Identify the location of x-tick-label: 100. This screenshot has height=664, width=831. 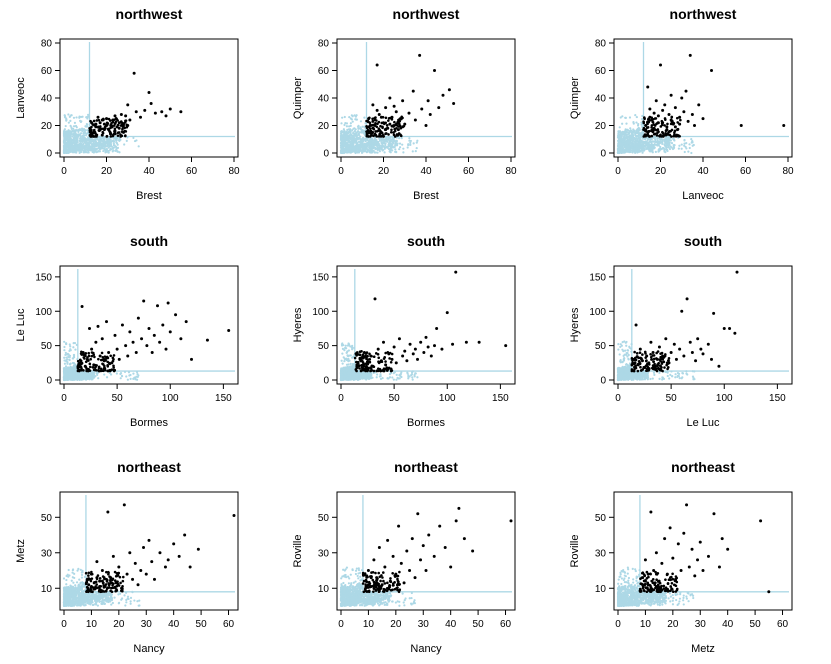
(170, 398).